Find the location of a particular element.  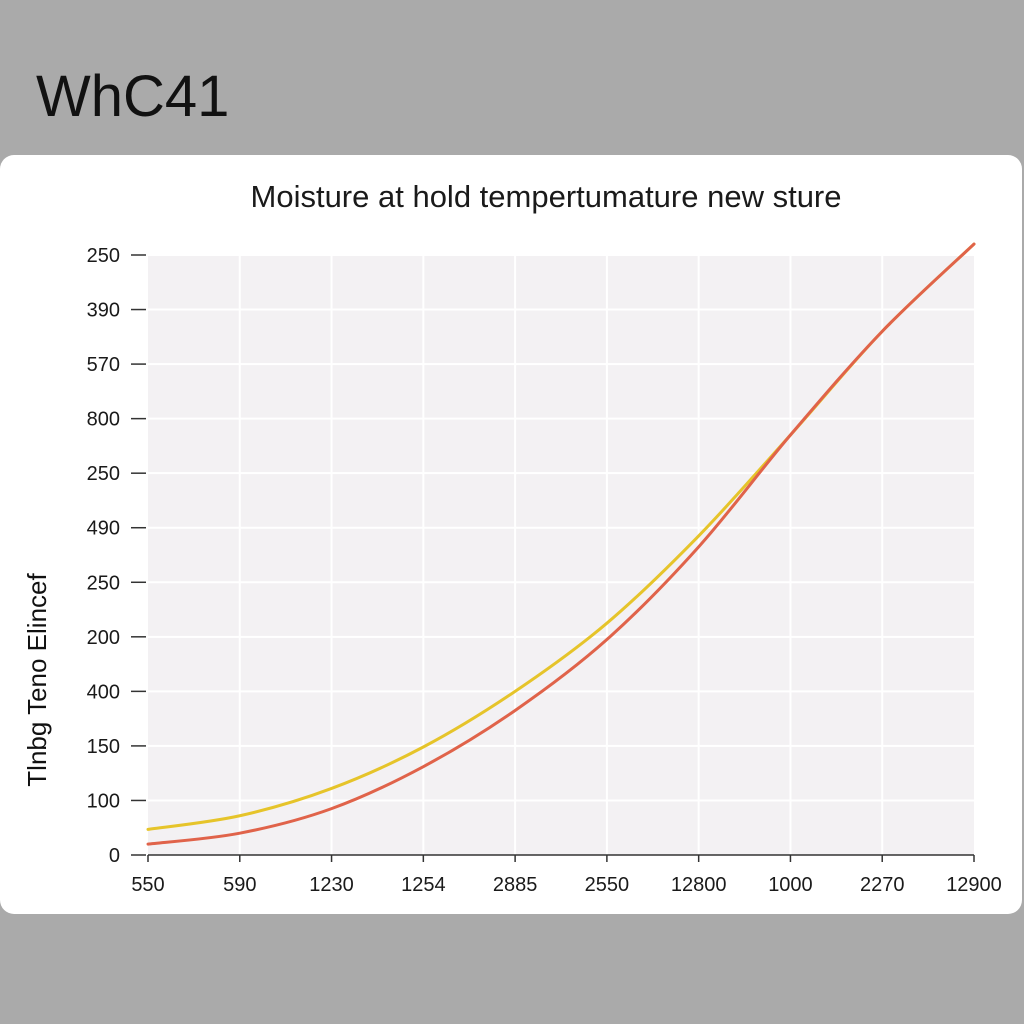

x-tick-label: 2550 is located at coordinates (607, 885).